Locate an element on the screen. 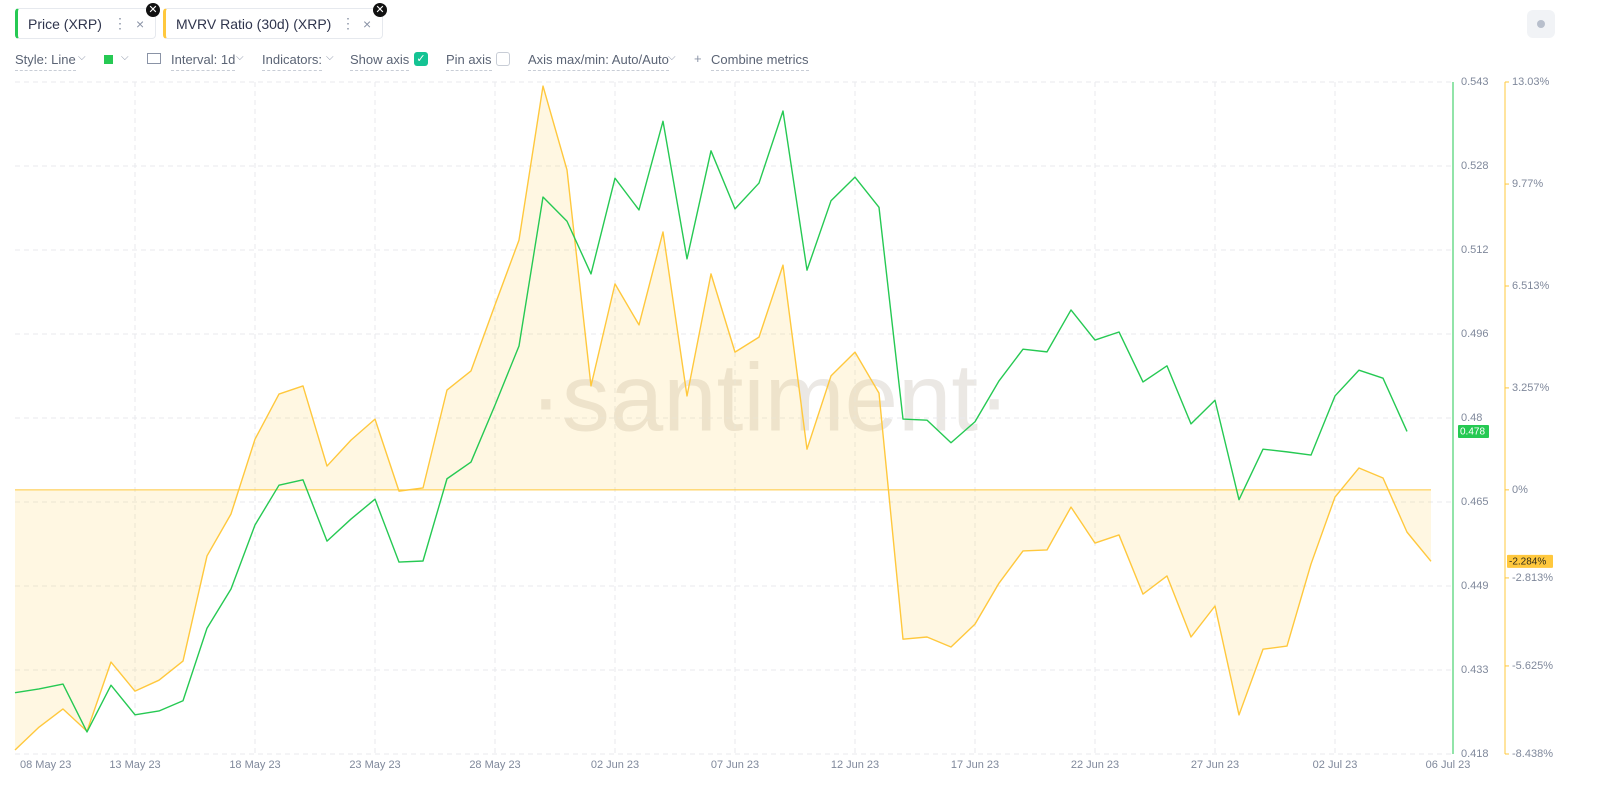  tab: Price (XRP) ⋮ × is located at coordinates (85, 23).